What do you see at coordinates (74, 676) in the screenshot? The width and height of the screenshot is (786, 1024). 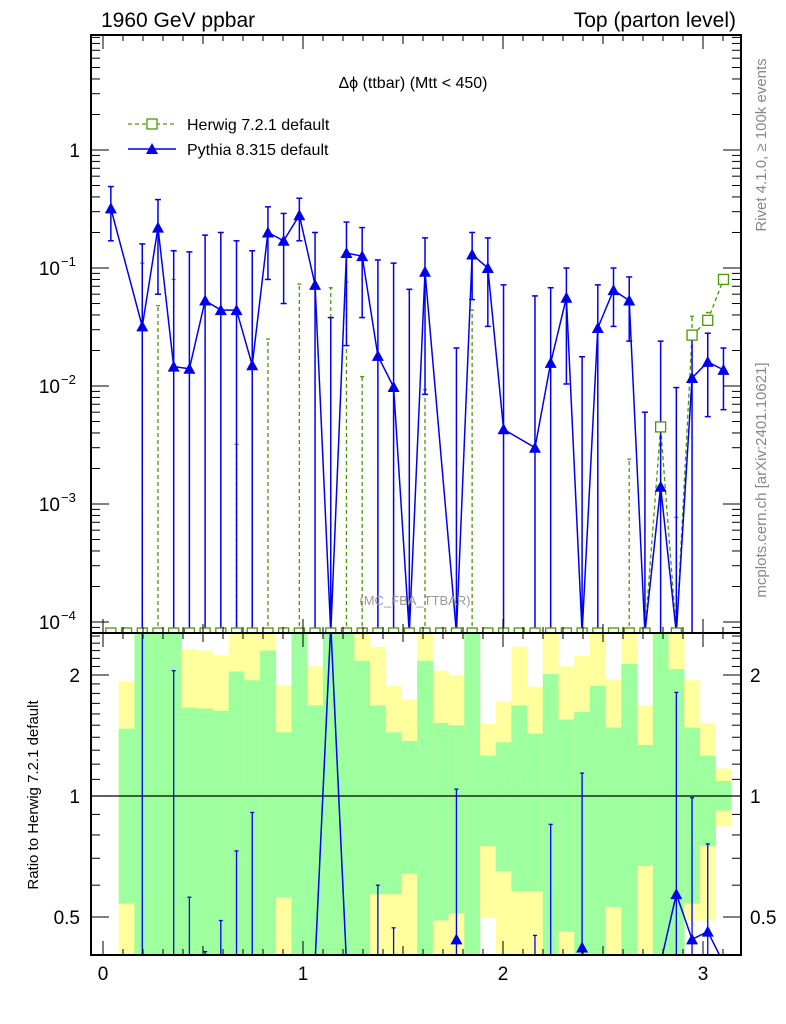 I see `ratio-y-tick-label-left: 2` at bounding box center [74, 676].